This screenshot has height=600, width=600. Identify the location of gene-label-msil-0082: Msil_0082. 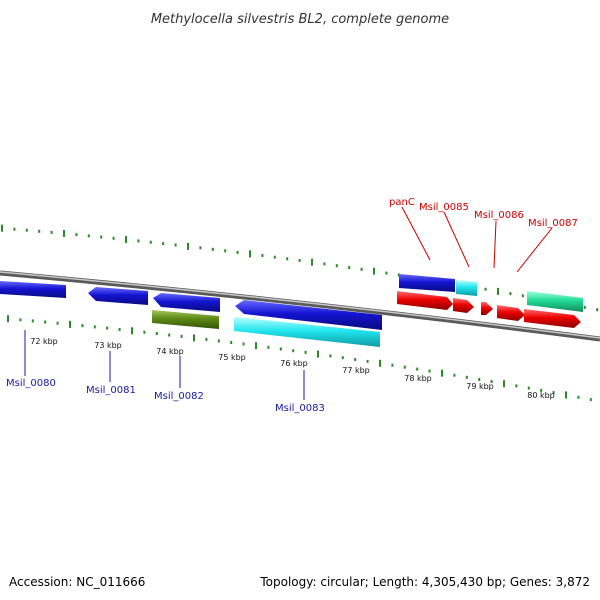
(179, 396).